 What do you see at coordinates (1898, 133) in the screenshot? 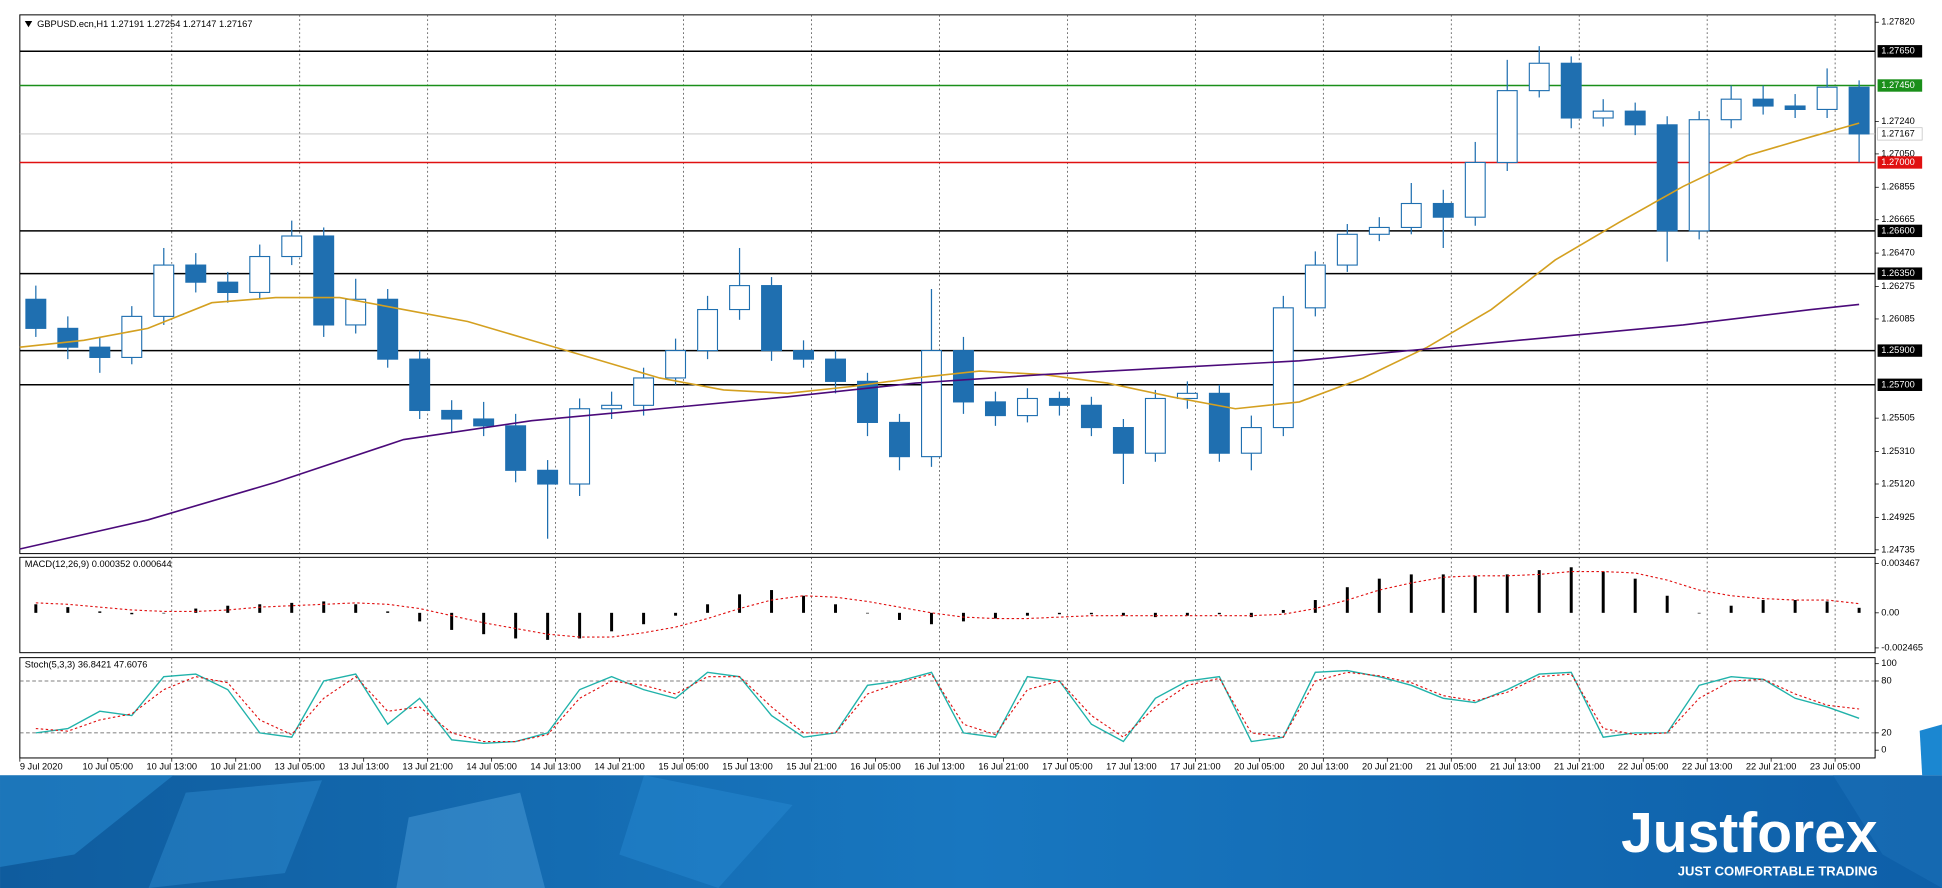
I see `current-price-label: 1.27167` at bounding box center [1898, 133].